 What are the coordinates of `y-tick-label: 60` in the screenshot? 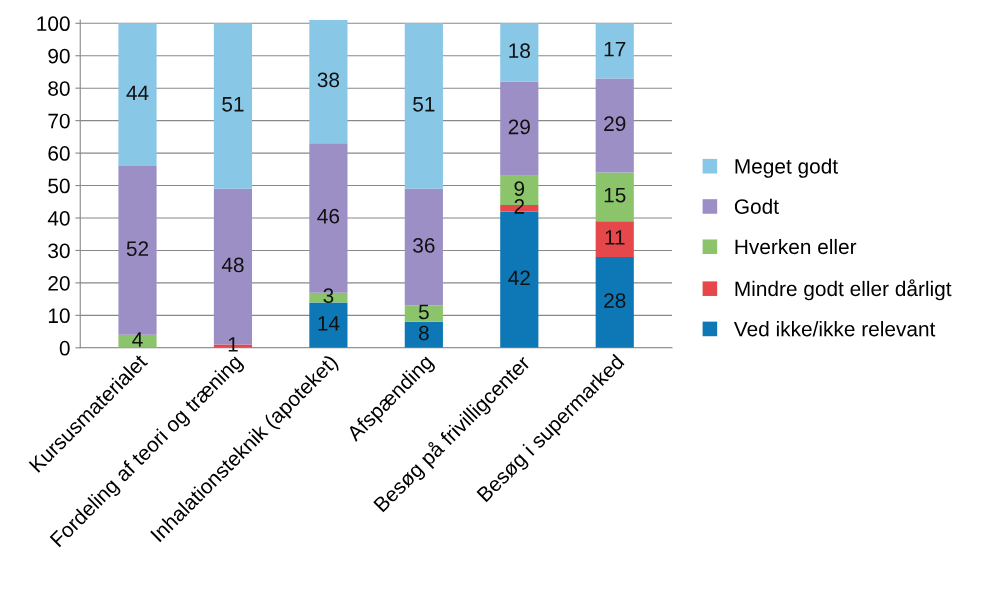 It's located at (59, 153).